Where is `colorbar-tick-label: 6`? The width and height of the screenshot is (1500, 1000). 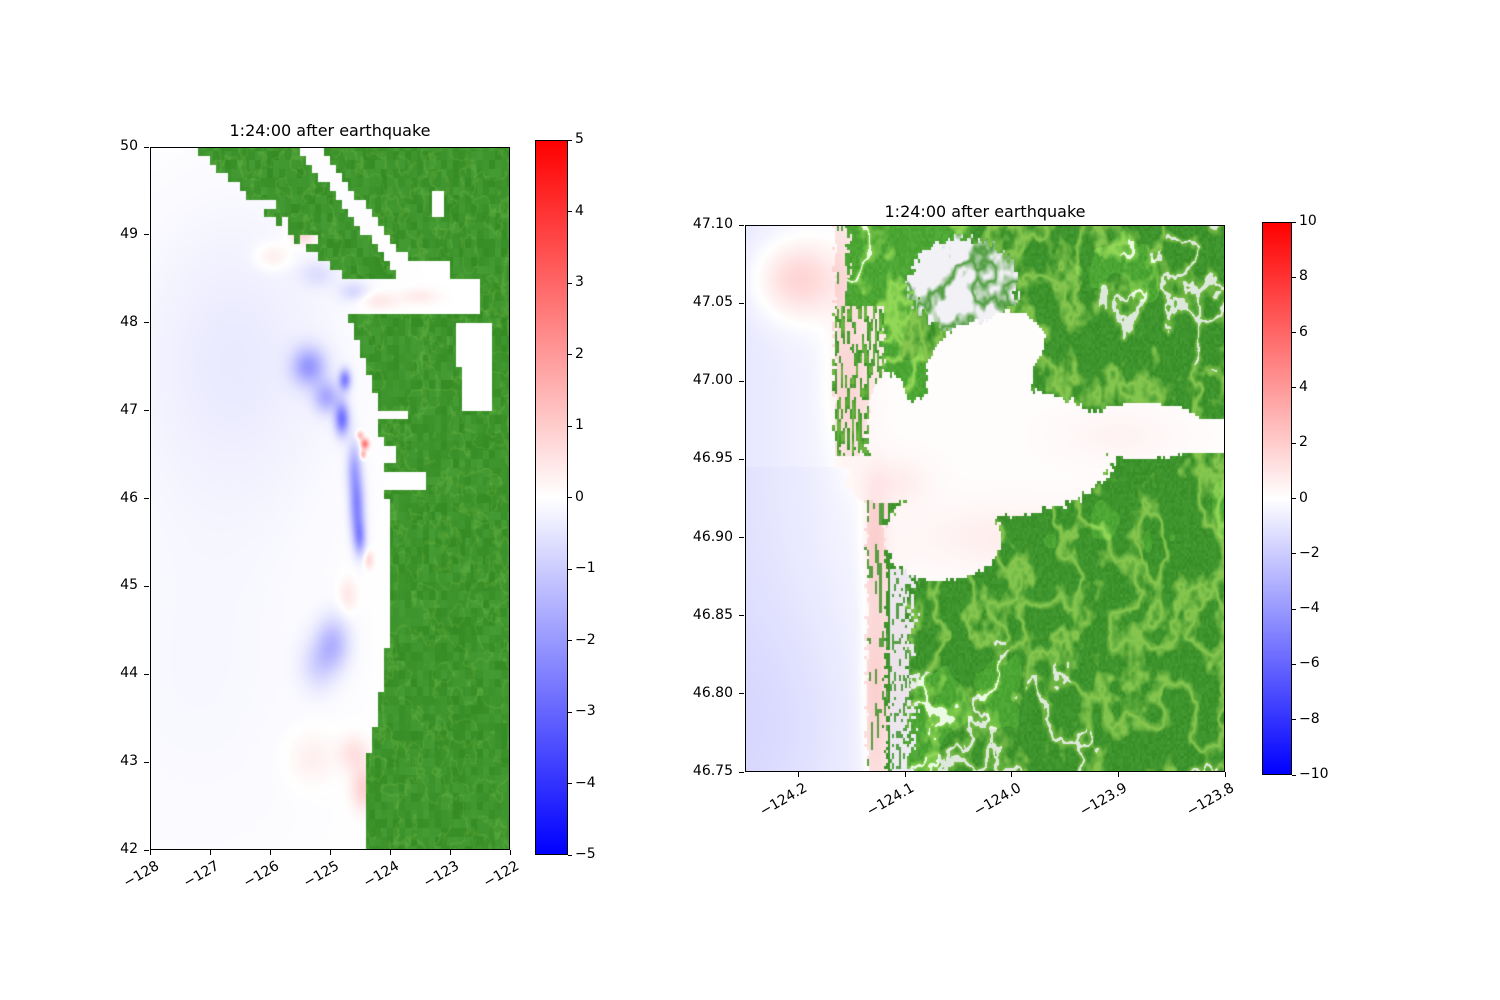 colorbar-tick-label: 6 is located at coordinates (1303, 331).